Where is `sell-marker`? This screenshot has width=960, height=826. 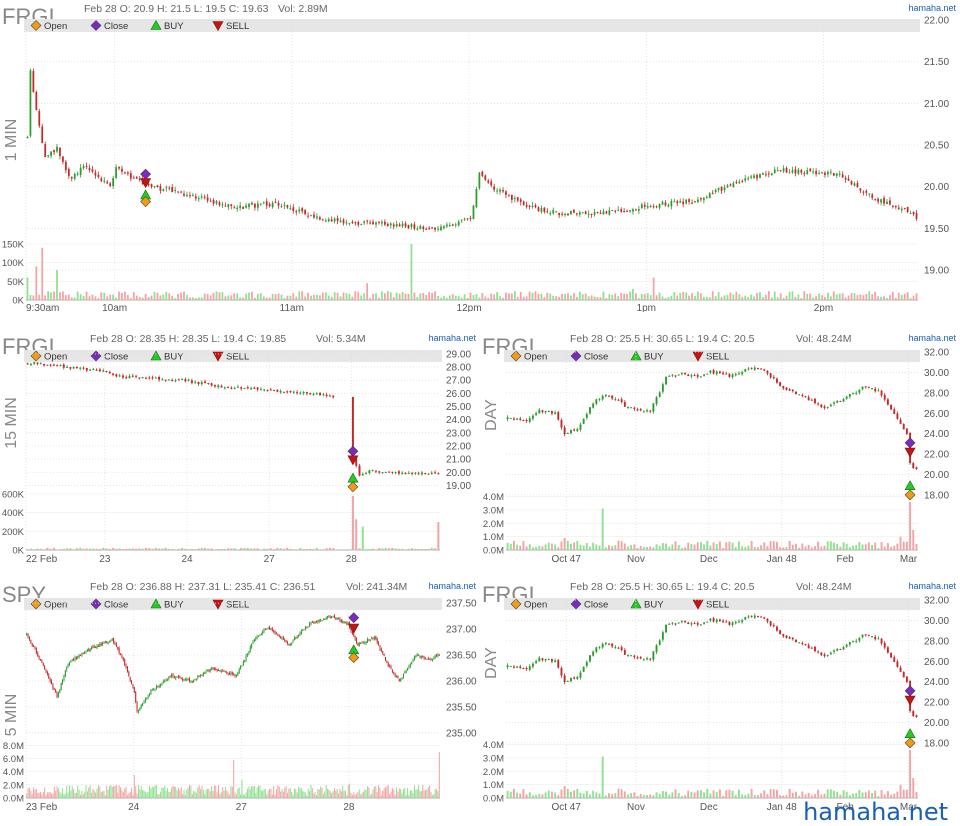
sell-marker is located at coordinates (910, 452).